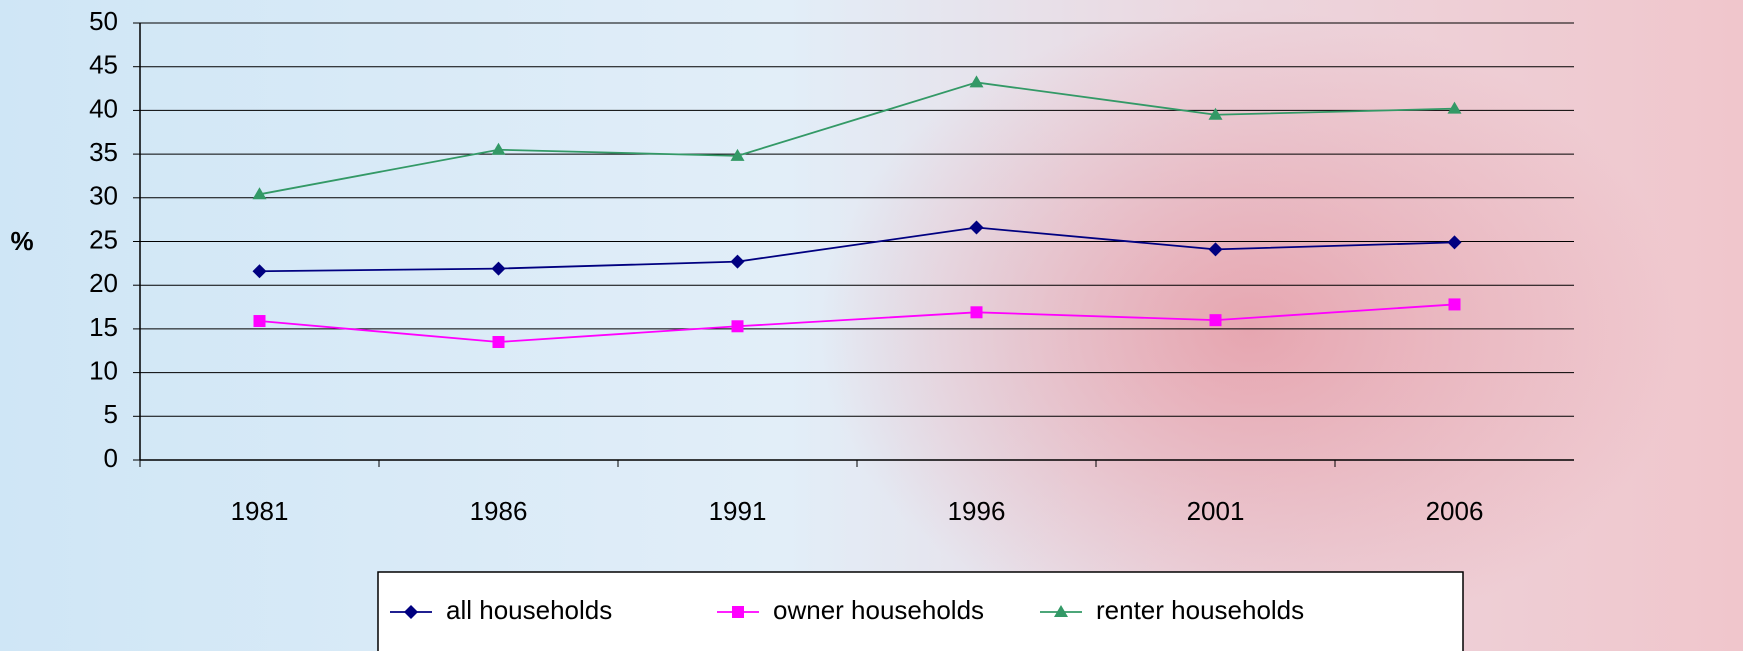  What do you see at coordinates (103, 21) in the screenshot?
I see `y-tick-label: 50` at bounding box center [103, 21].